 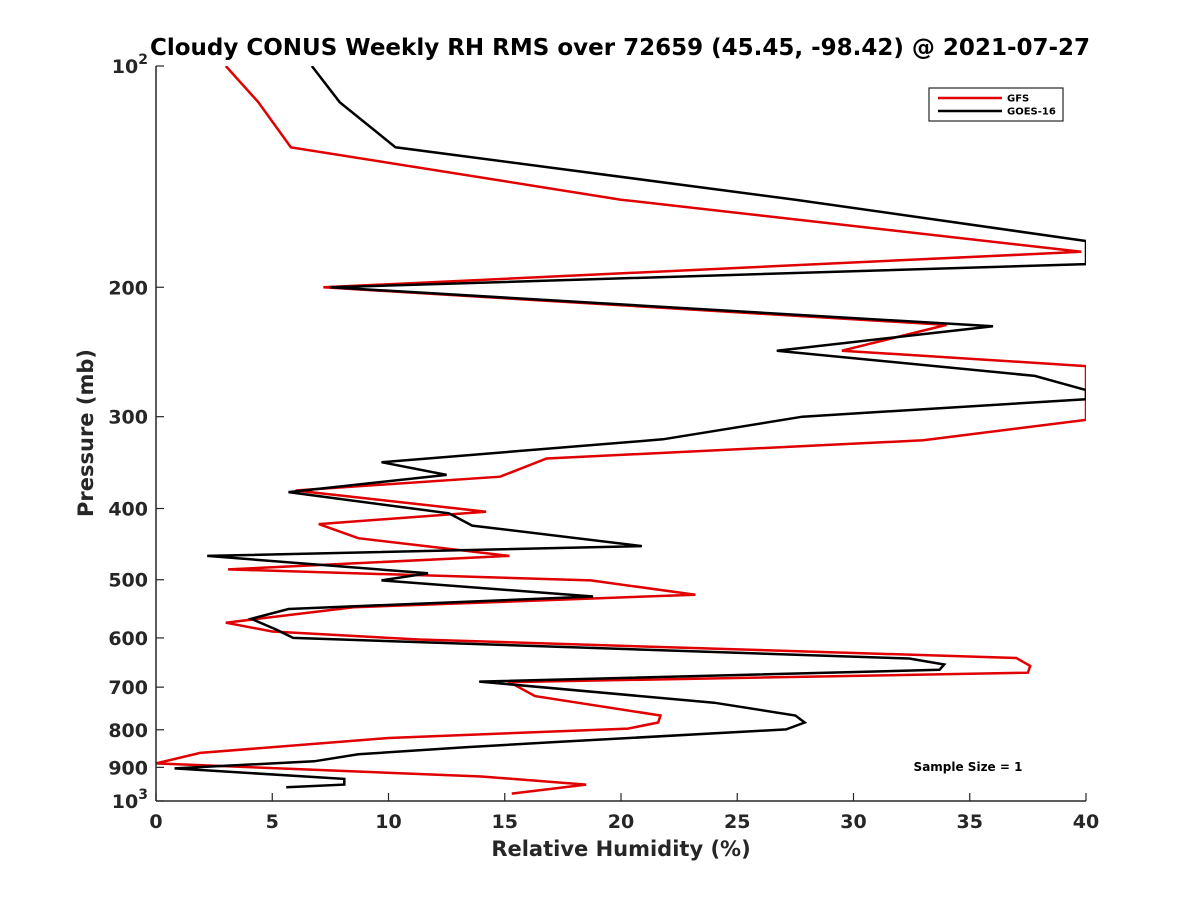 I want to click on x-tick-label: 10, so click(x=388, y=822).